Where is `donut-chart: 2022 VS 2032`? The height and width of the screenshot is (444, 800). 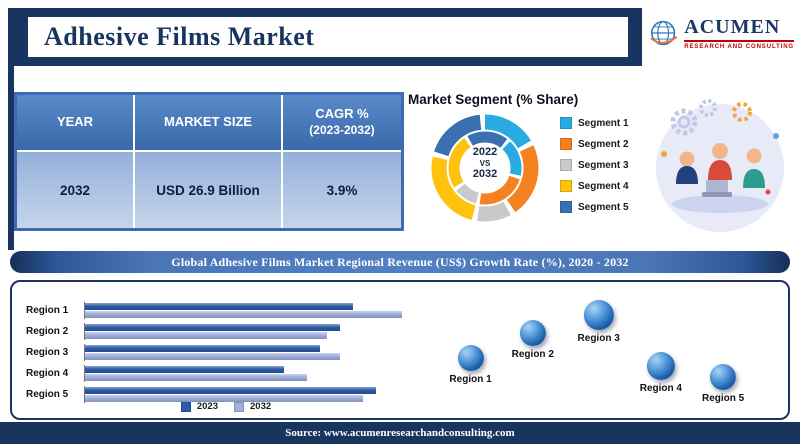
donut-chart: 2022 VS 2032 is located at coordinates (485, 169).